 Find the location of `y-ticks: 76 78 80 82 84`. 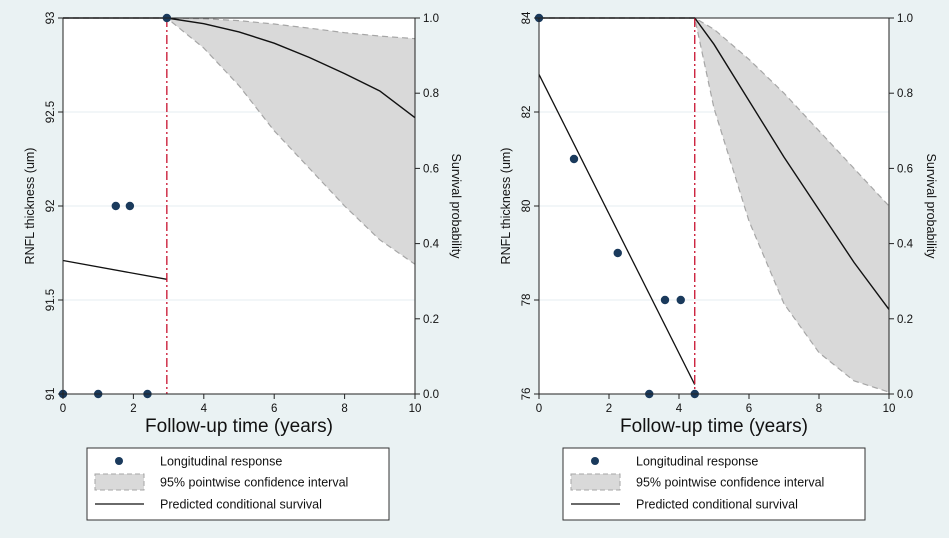

y-ticks: 76 78 80 82 84 is located at coordinates (530, 205).